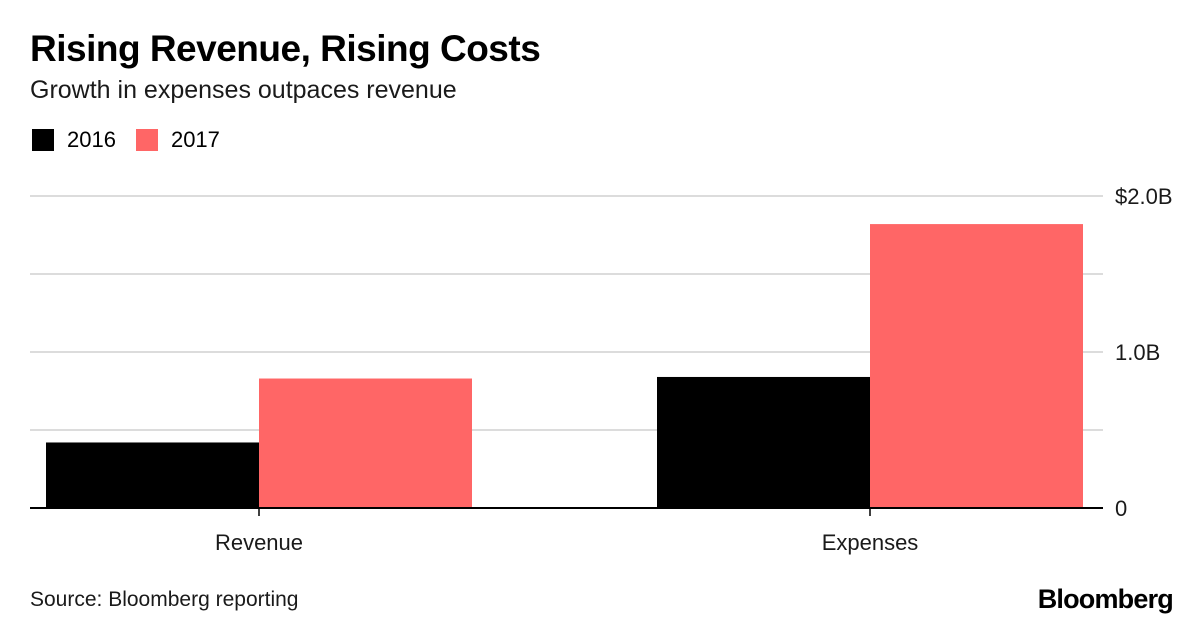  What do you see at coordinates (285, 48) in the screenshot?
I see `chart-title: Rising Revenue, Rising Costs` at bounding box center [285, 48].